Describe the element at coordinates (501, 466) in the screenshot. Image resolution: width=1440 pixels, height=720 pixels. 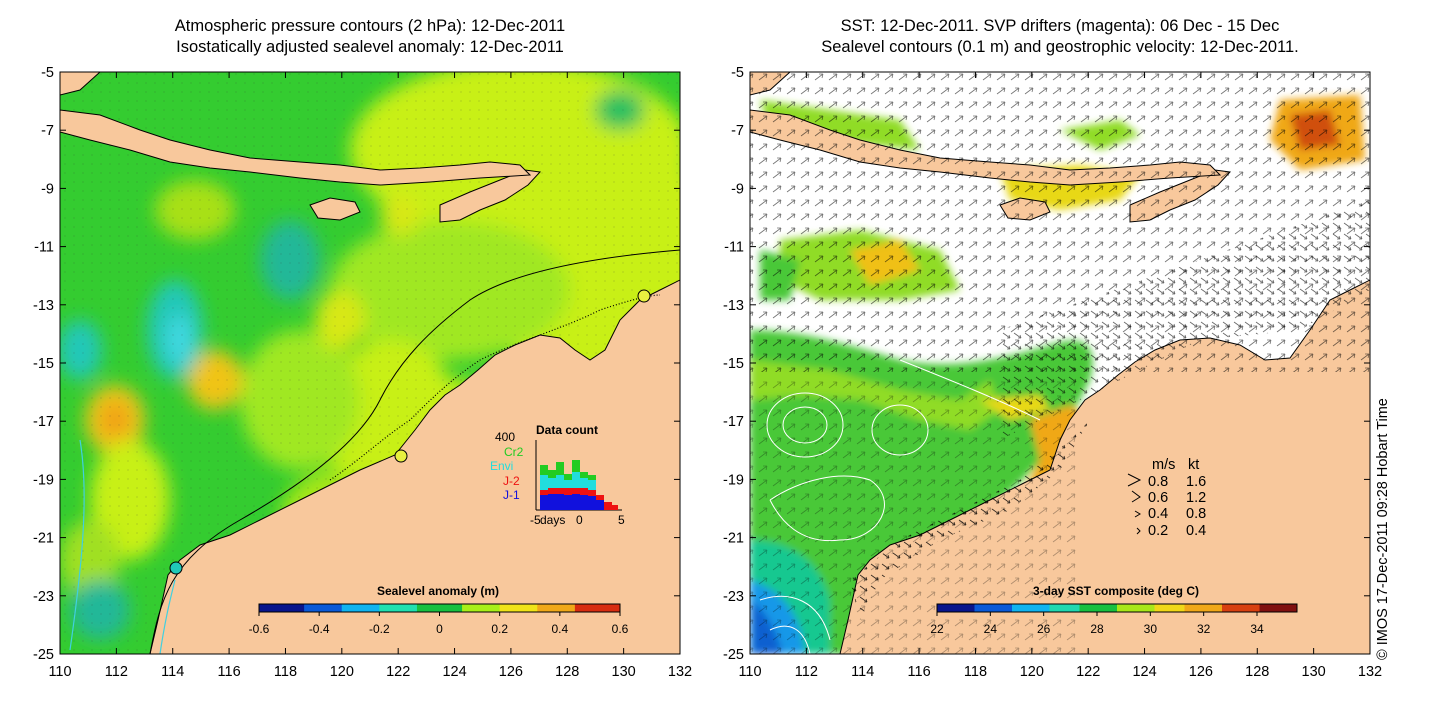
I see `legend-envi: Envi` at that location.